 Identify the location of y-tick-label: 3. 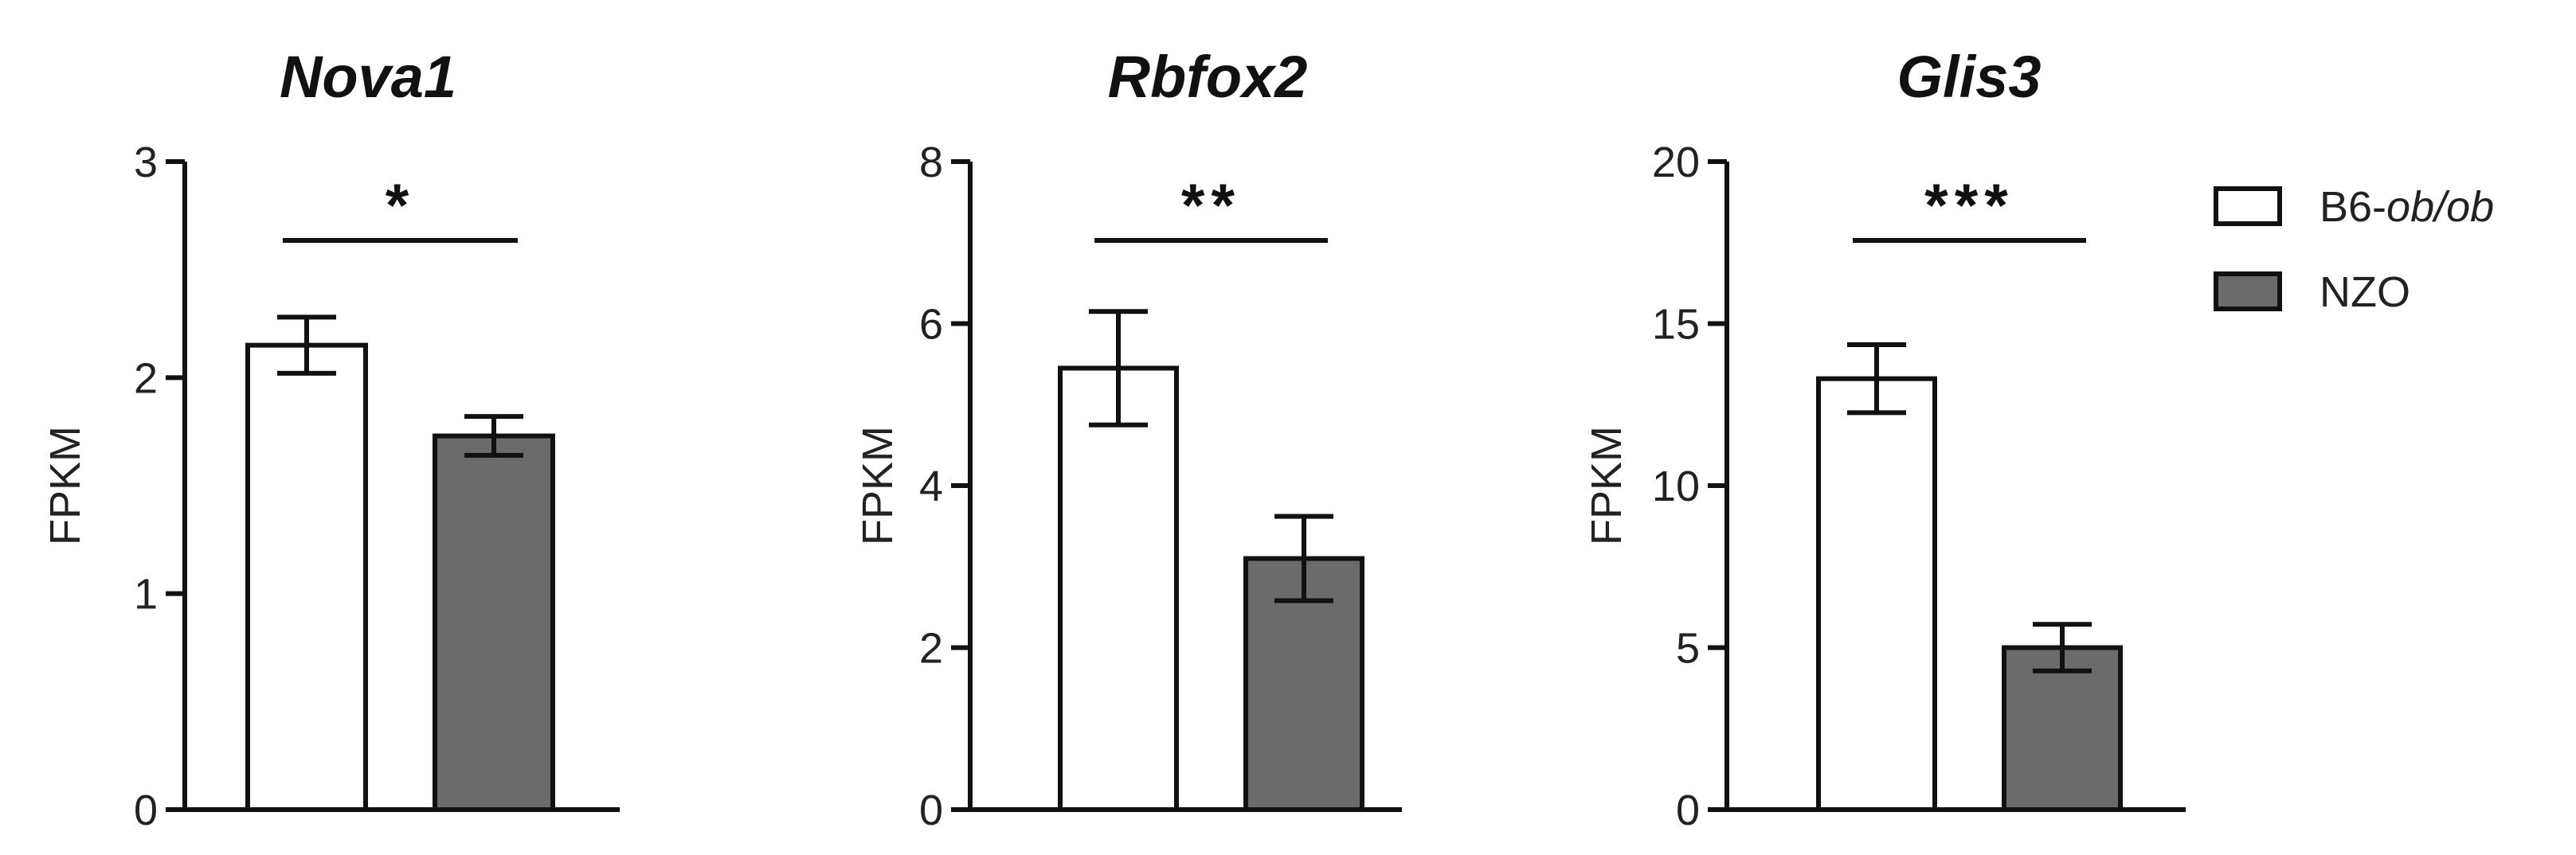
(146, 162).